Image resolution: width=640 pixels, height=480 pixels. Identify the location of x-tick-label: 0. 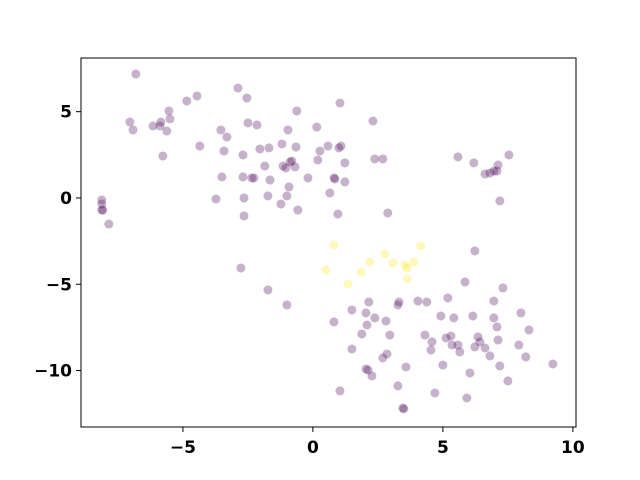
(313, 448).